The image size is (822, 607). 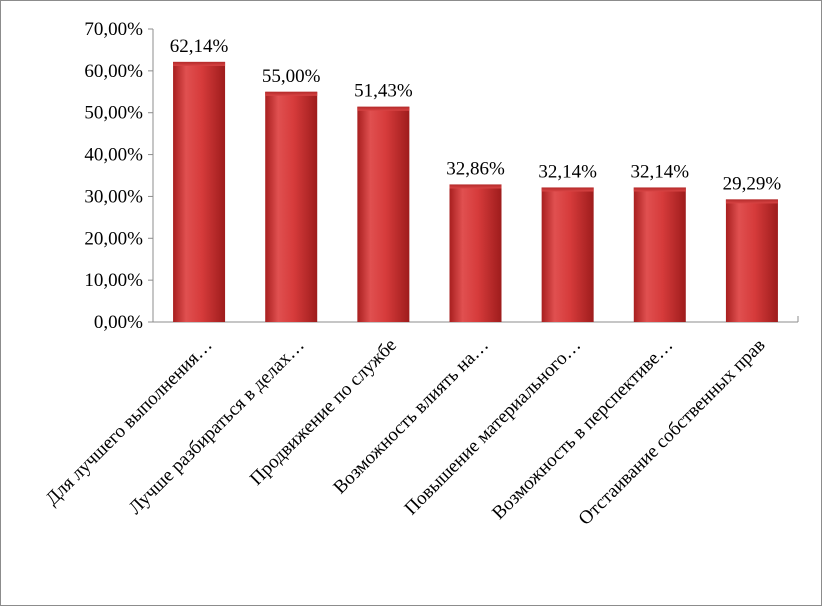 I want to click on y-tick-label: 0,00%, so click(x=118, y=322).